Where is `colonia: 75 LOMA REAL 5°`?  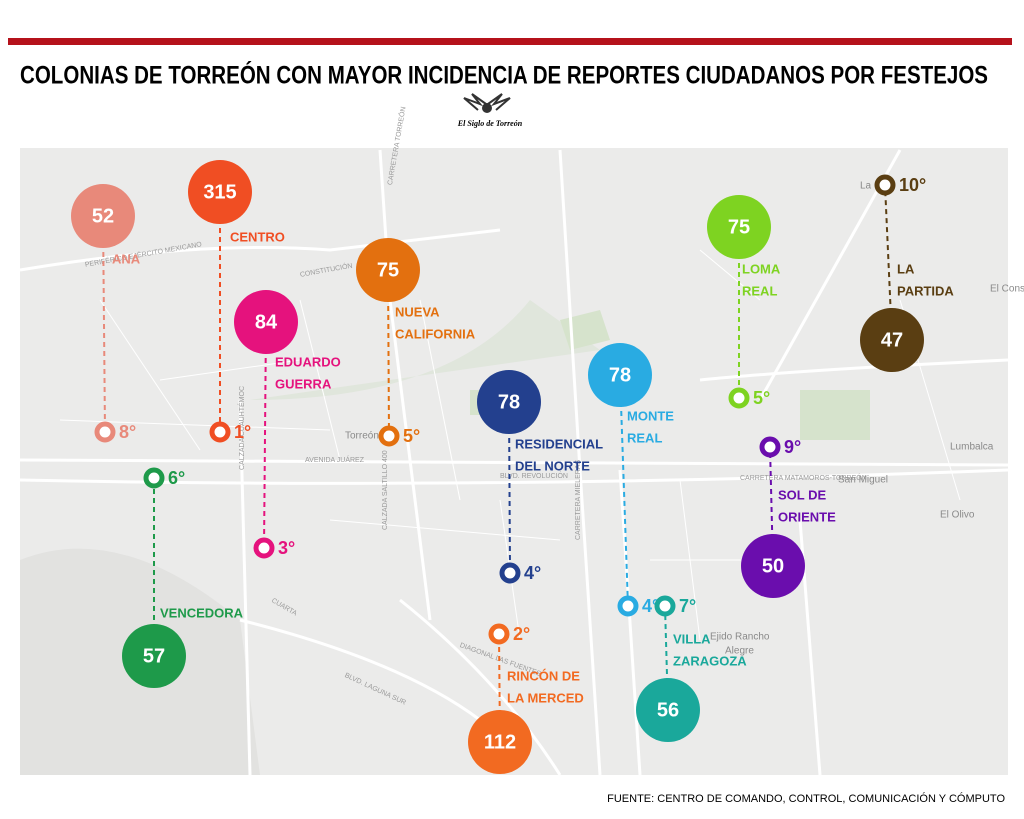
colonia: 75 LOMA REAL 5° is located at coordinates (744, 302).